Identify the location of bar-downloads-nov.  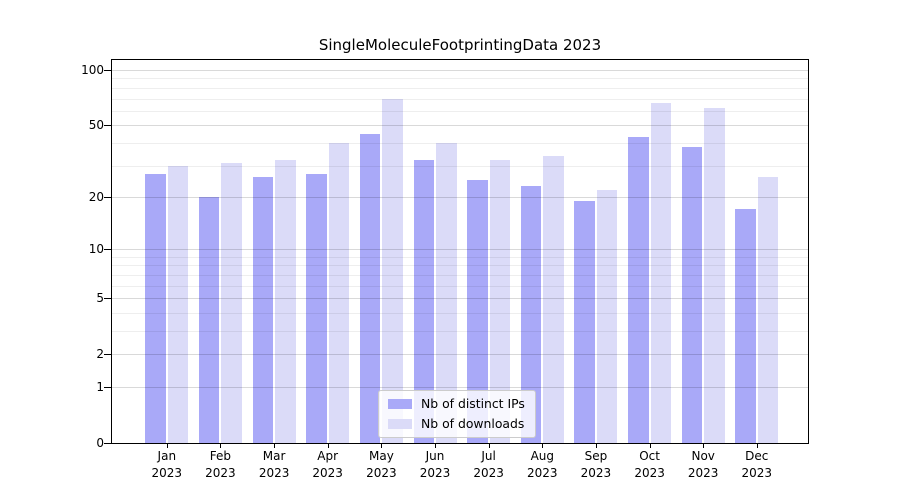
(714, 275).